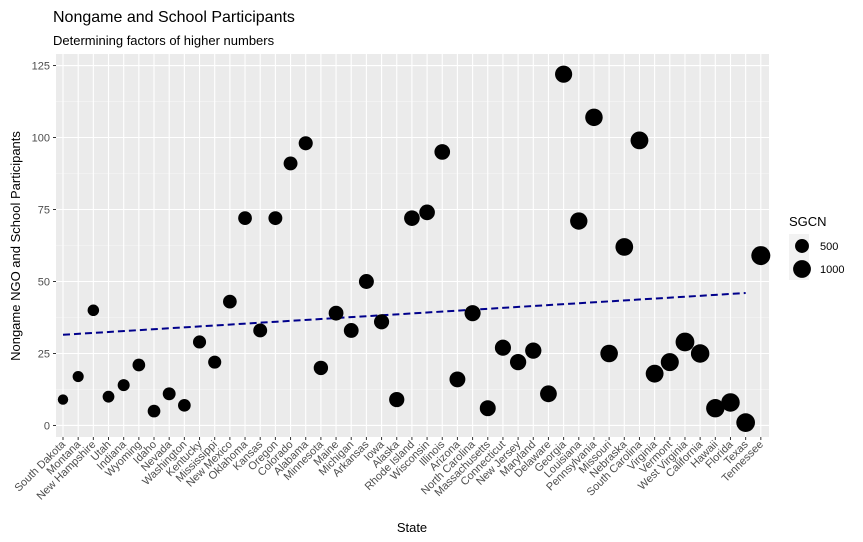  What do you see at coordinates (44, 354) in the screenshot?
I see `y-tick-label: 25` at bounding box center [44, 354].